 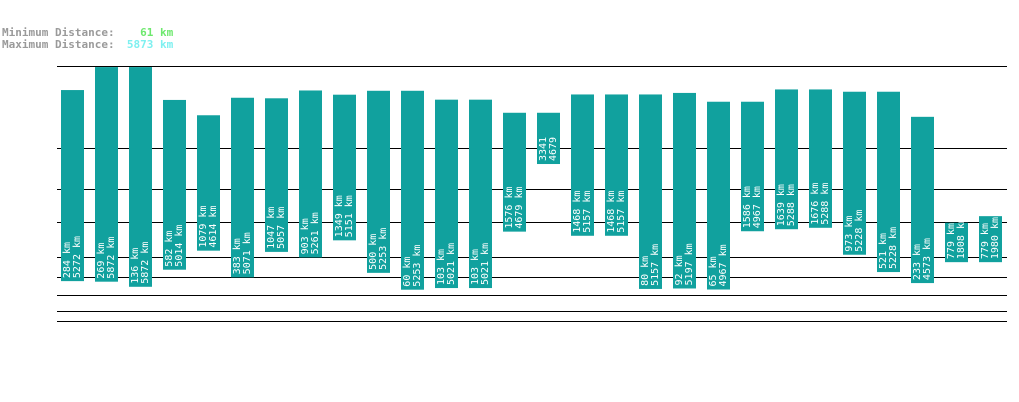 What do you see at coordinates (849, 234) in the screenshot?
I see `bar-min-label: 973 km` at bounding box center [849, 234].